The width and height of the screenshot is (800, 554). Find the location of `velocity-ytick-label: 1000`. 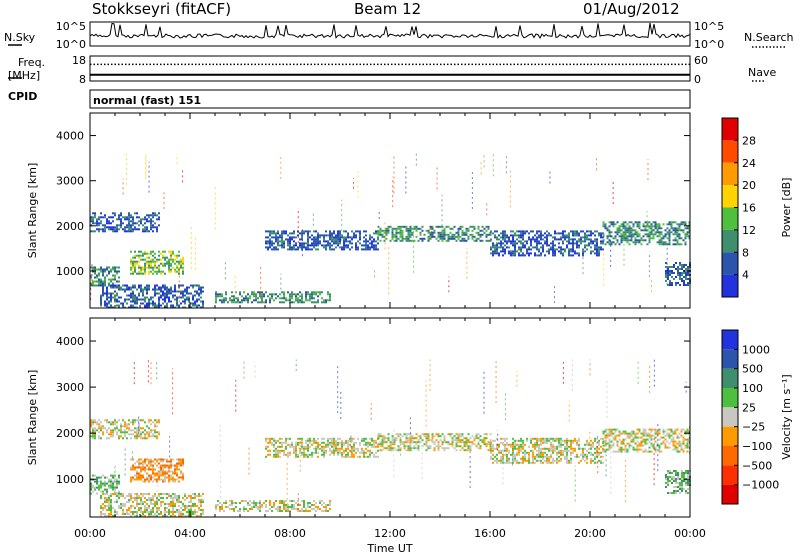

velocity-ytick-label: 1000 is located at coordinates (70, 479).